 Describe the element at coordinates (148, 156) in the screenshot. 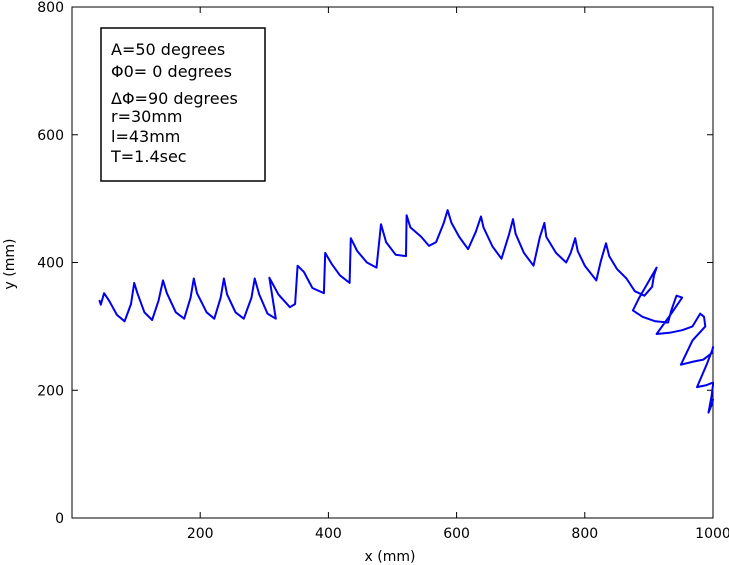

I see `annotation-line: T=1.4sec` at that location.